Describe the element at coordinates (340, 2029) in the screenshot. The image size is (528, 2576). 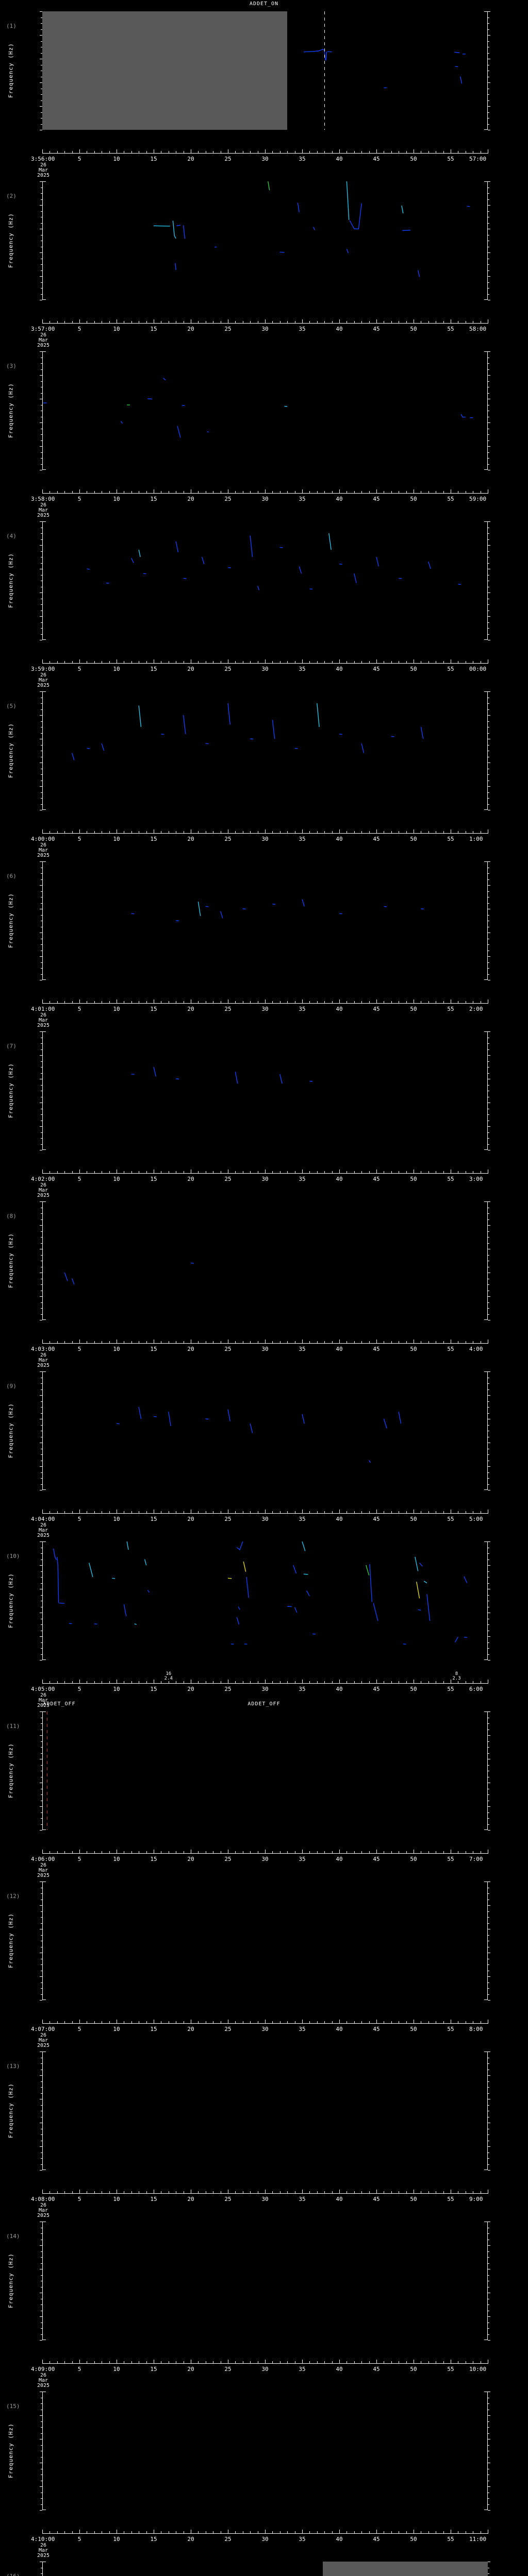
I see `x-tick-label: 40` at that location.